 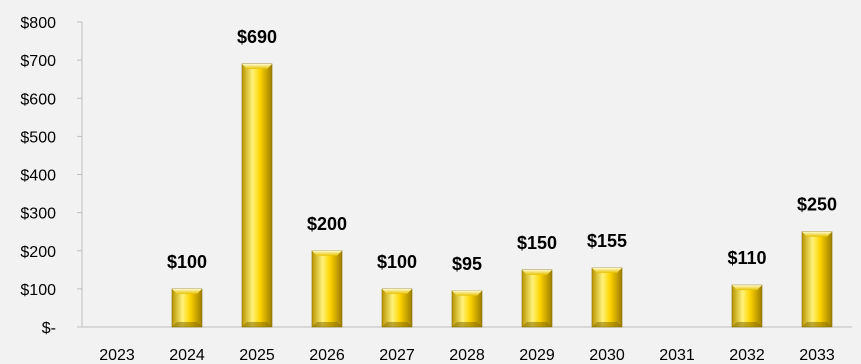 What do you see at coordinates (38, 137) in the screenshot?
I see `y-tick-label: $500` at bounding box center [38, 137].